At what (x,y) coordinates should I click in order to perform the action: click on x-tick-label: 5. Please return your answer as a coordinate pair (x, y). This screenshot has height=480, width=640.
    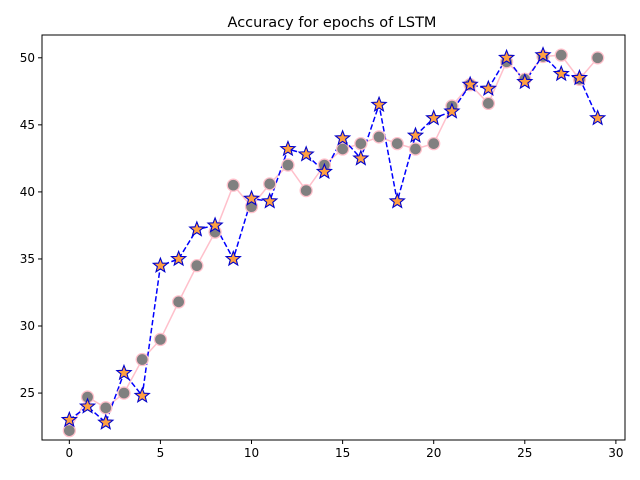
    Looking at the image, I should click on (161, 453).